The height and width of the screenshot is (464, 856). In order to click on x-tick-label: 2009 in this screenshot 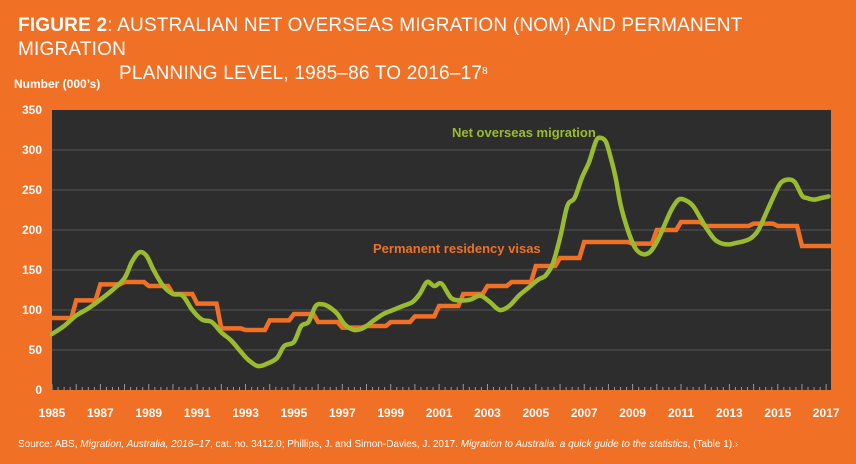, I will do `click(632, 413)`.